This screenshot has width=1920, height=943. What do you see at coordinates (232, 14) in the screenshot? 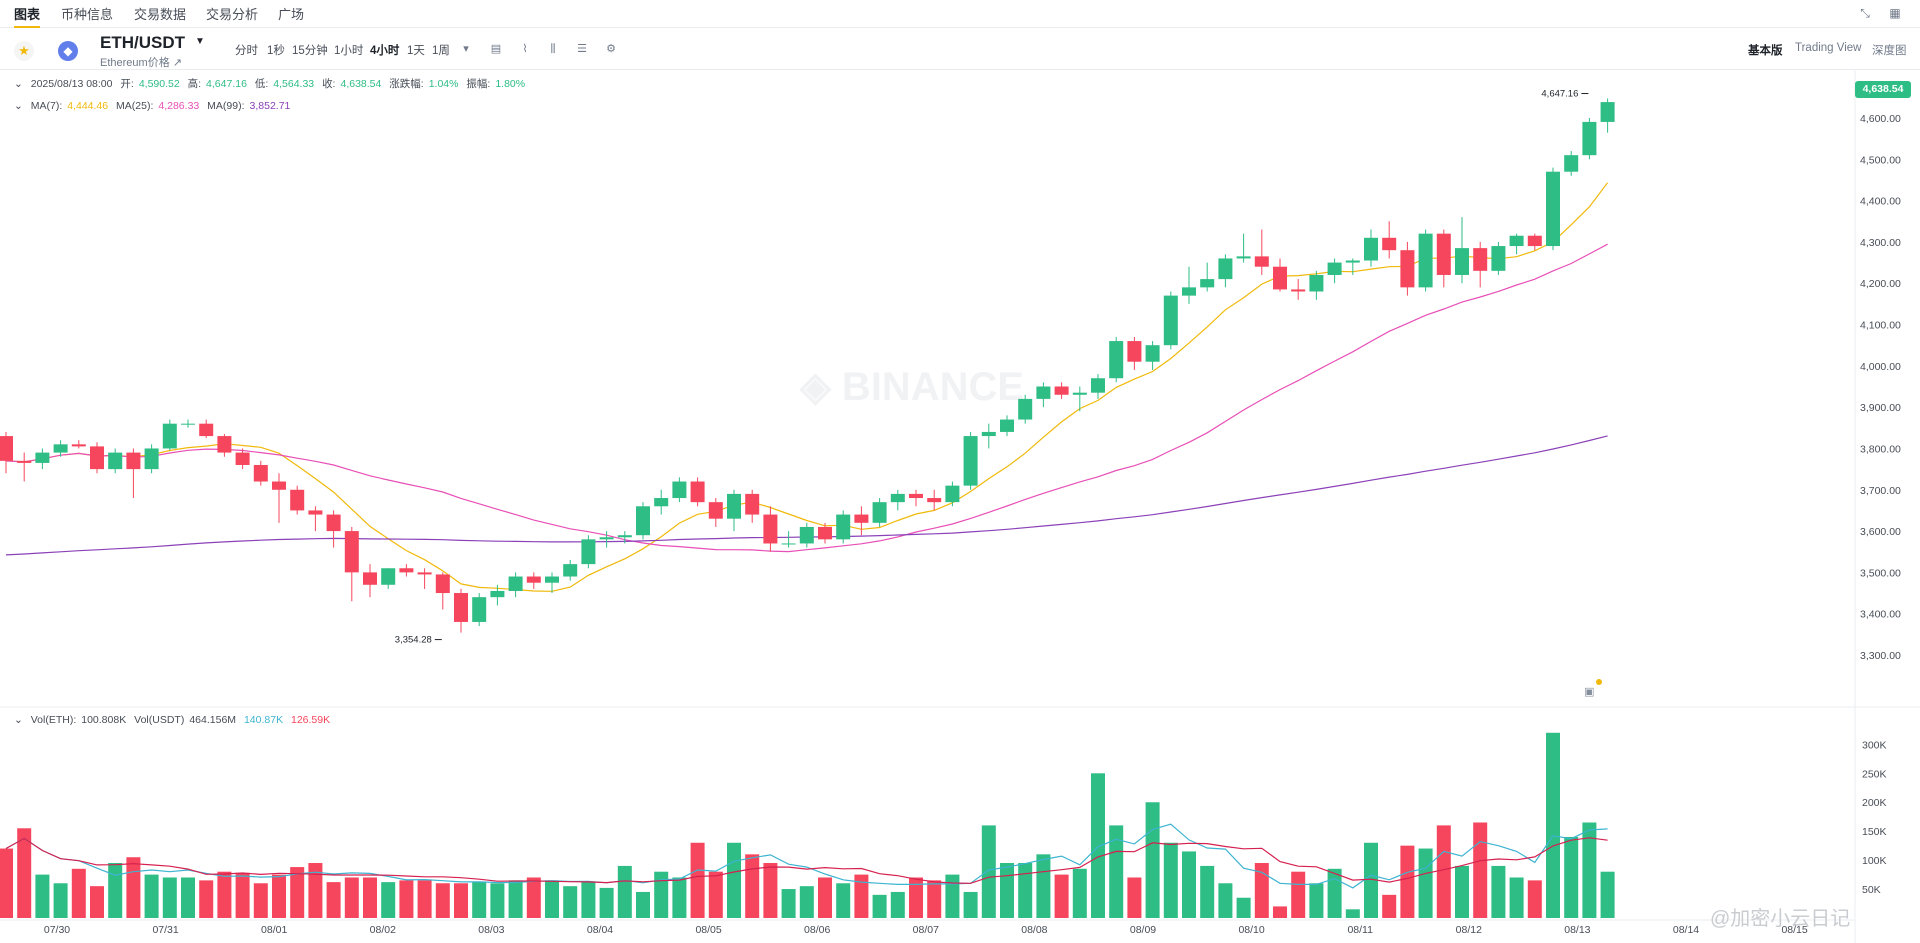
I see `tab-trading-analysis: 交易分析` at bounding box center [232, 14].